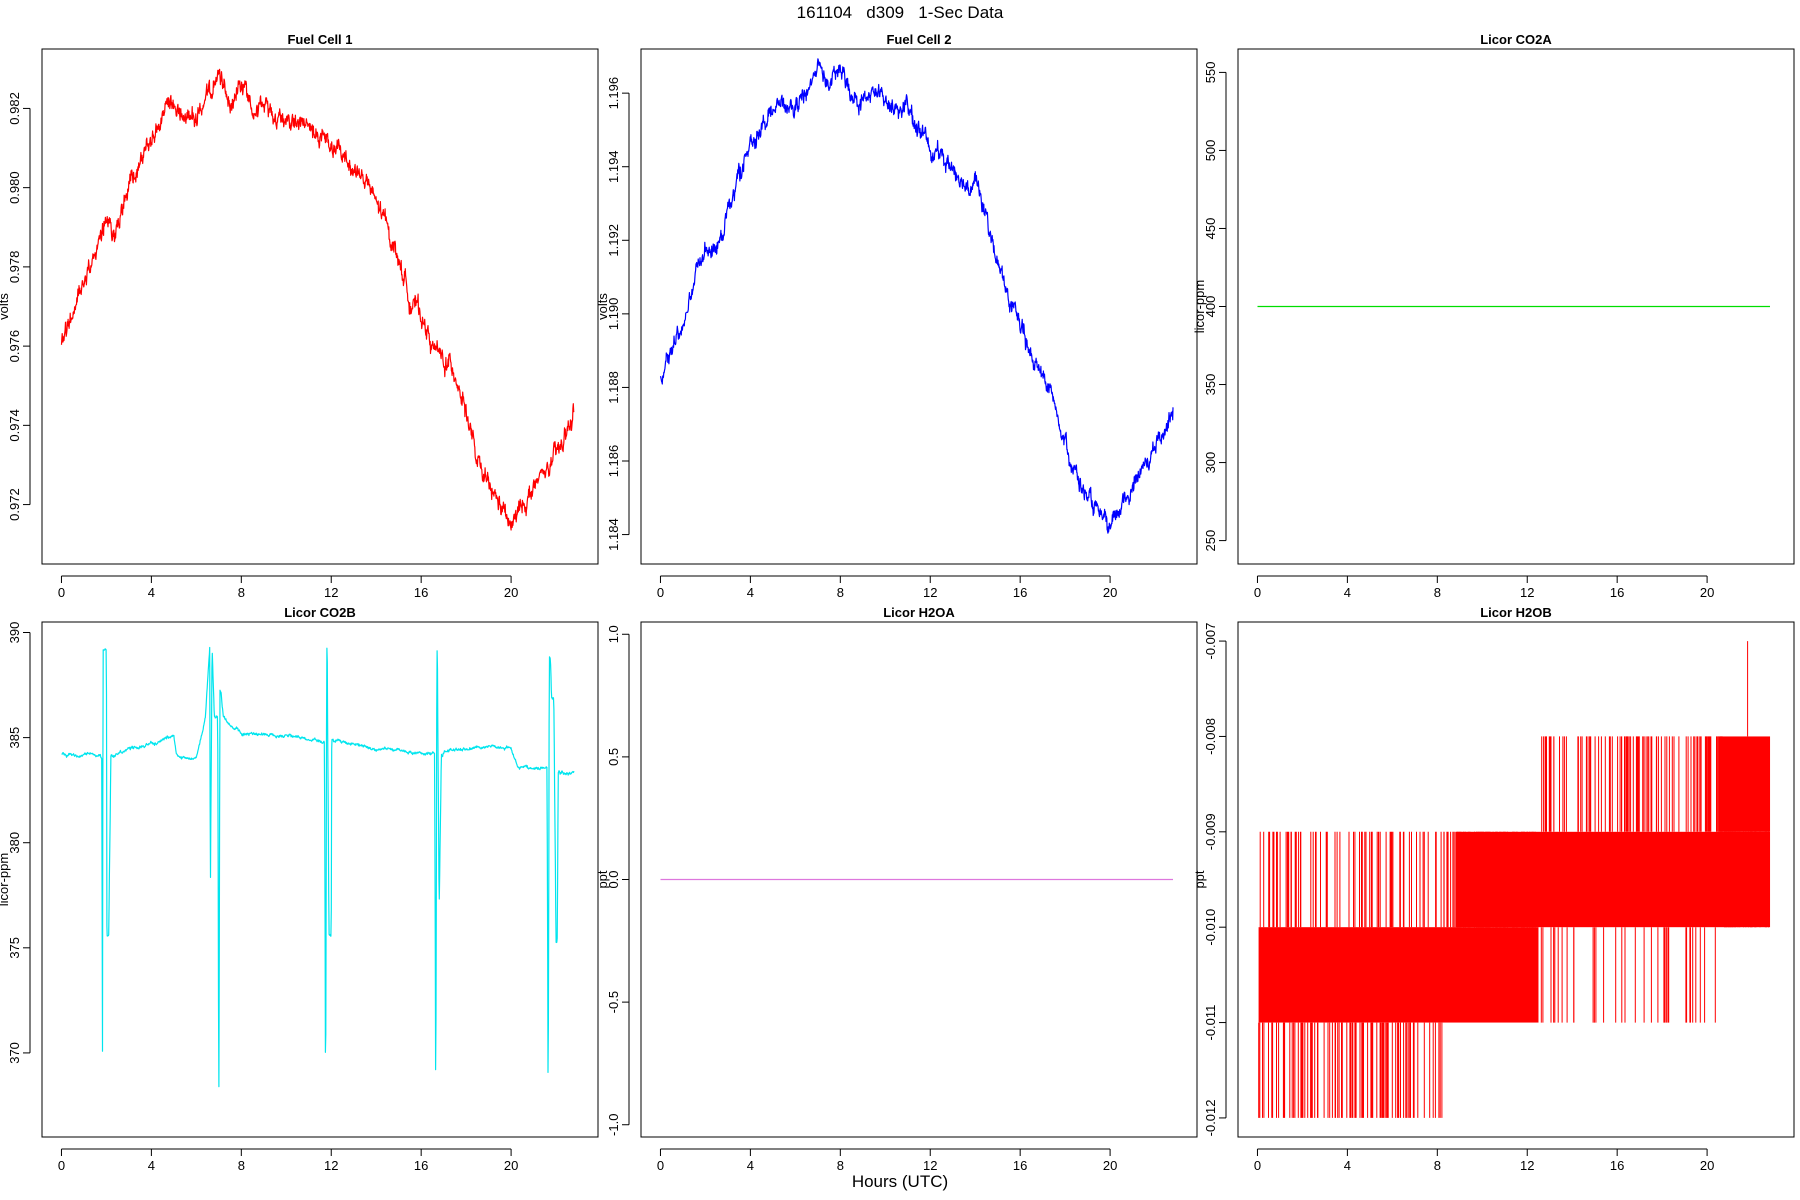  What do you see at coordinates (613, 240) in the screenshot?
I see `y-tick-label: 1.192` at bounding box center [613, 240].